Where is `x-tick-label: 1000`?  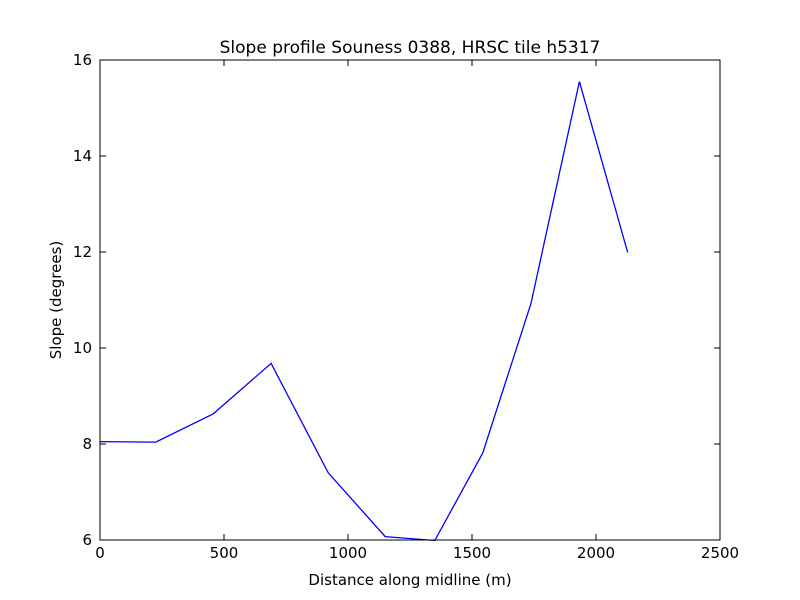
x-tick-label: 1000 is located at coordinates (348, 553).